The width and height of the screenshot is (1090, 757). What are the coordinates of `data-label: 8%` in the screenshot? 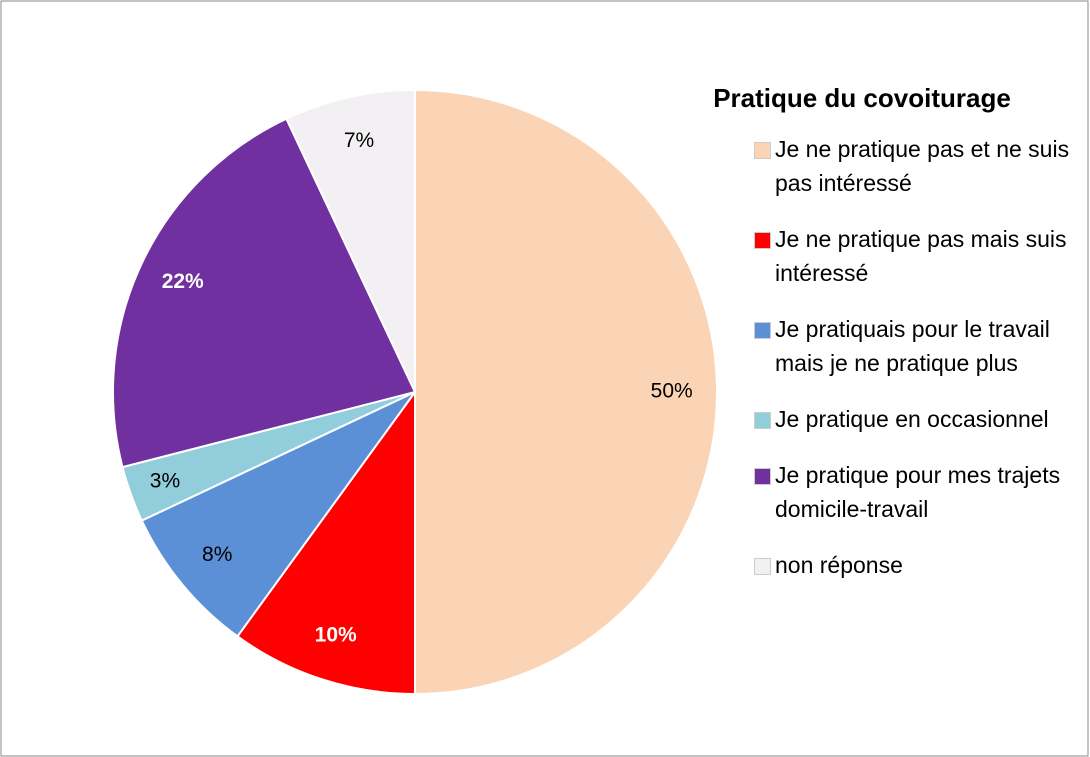 It's located at (217, 554).